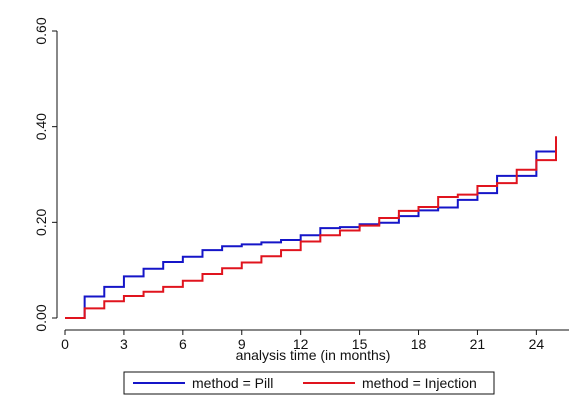  I want to click on x-tick-label: 0, so click(65, 344).